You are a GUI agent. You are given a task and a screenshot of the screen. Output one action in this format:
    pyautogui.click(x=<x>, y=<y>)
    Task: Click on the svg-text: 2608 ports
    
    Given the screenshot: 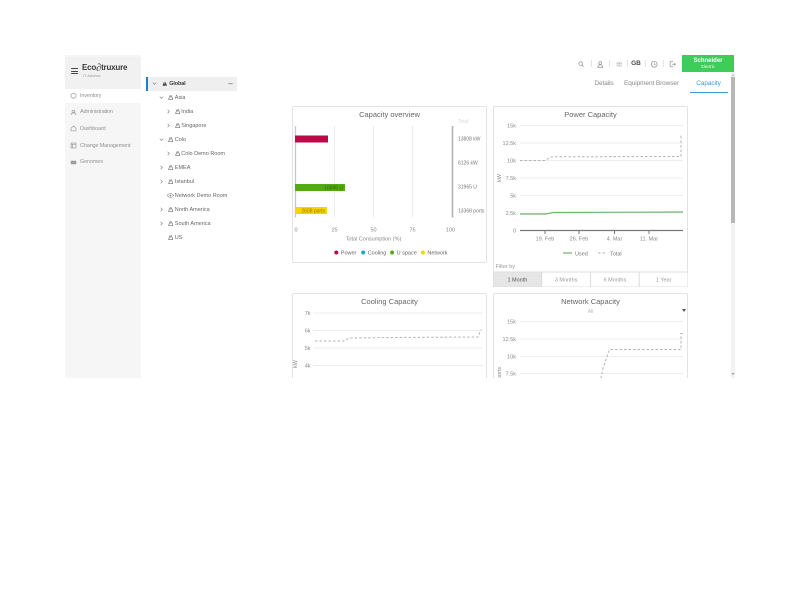 What is the action you would take?
    pyautogui.click(x=313, y=212)
    